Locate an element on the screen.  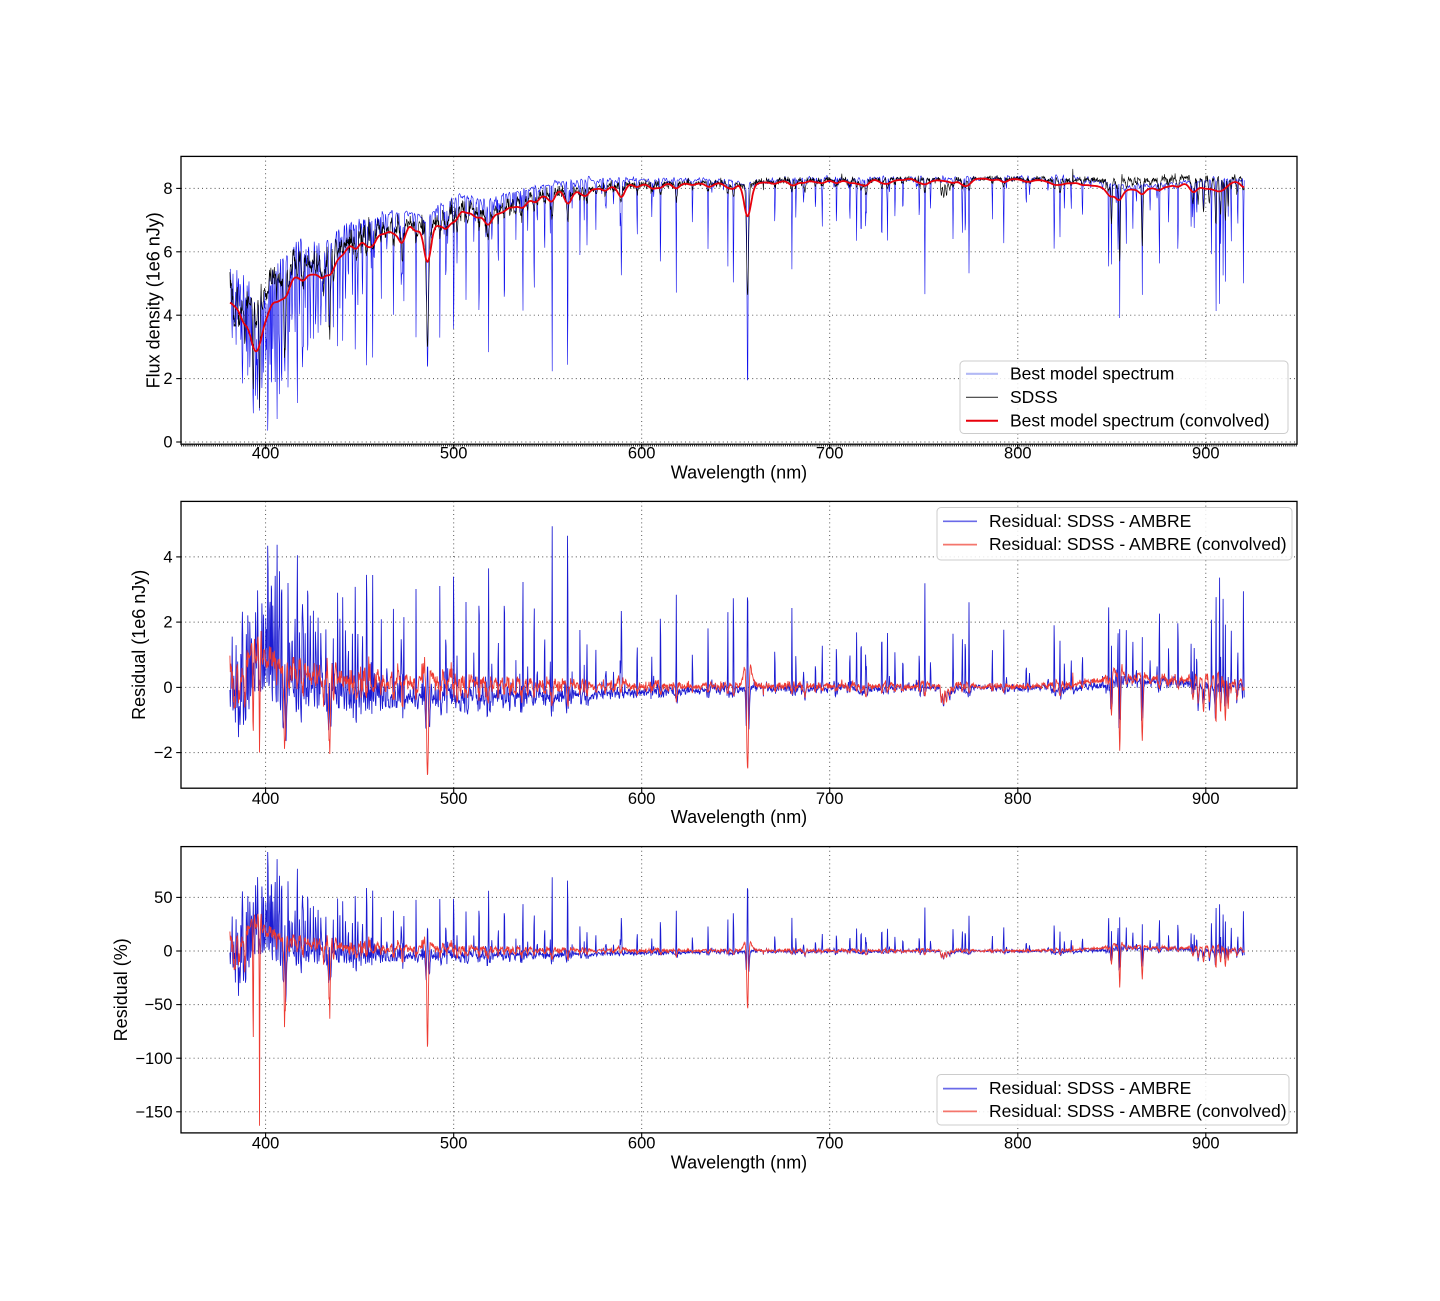
svg-text:Best model spectrum (convolved: Best model spectrum (convolved) is located at coordinates (1140, 420).